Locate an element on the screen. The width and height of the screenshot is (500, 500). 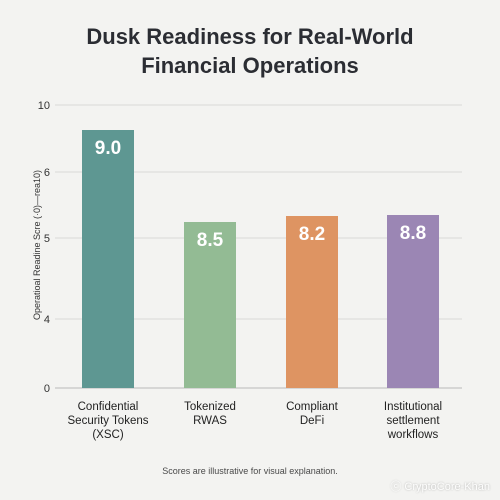
x-tick-label-4-line-2: settlement is located at coordinates (413, 421).